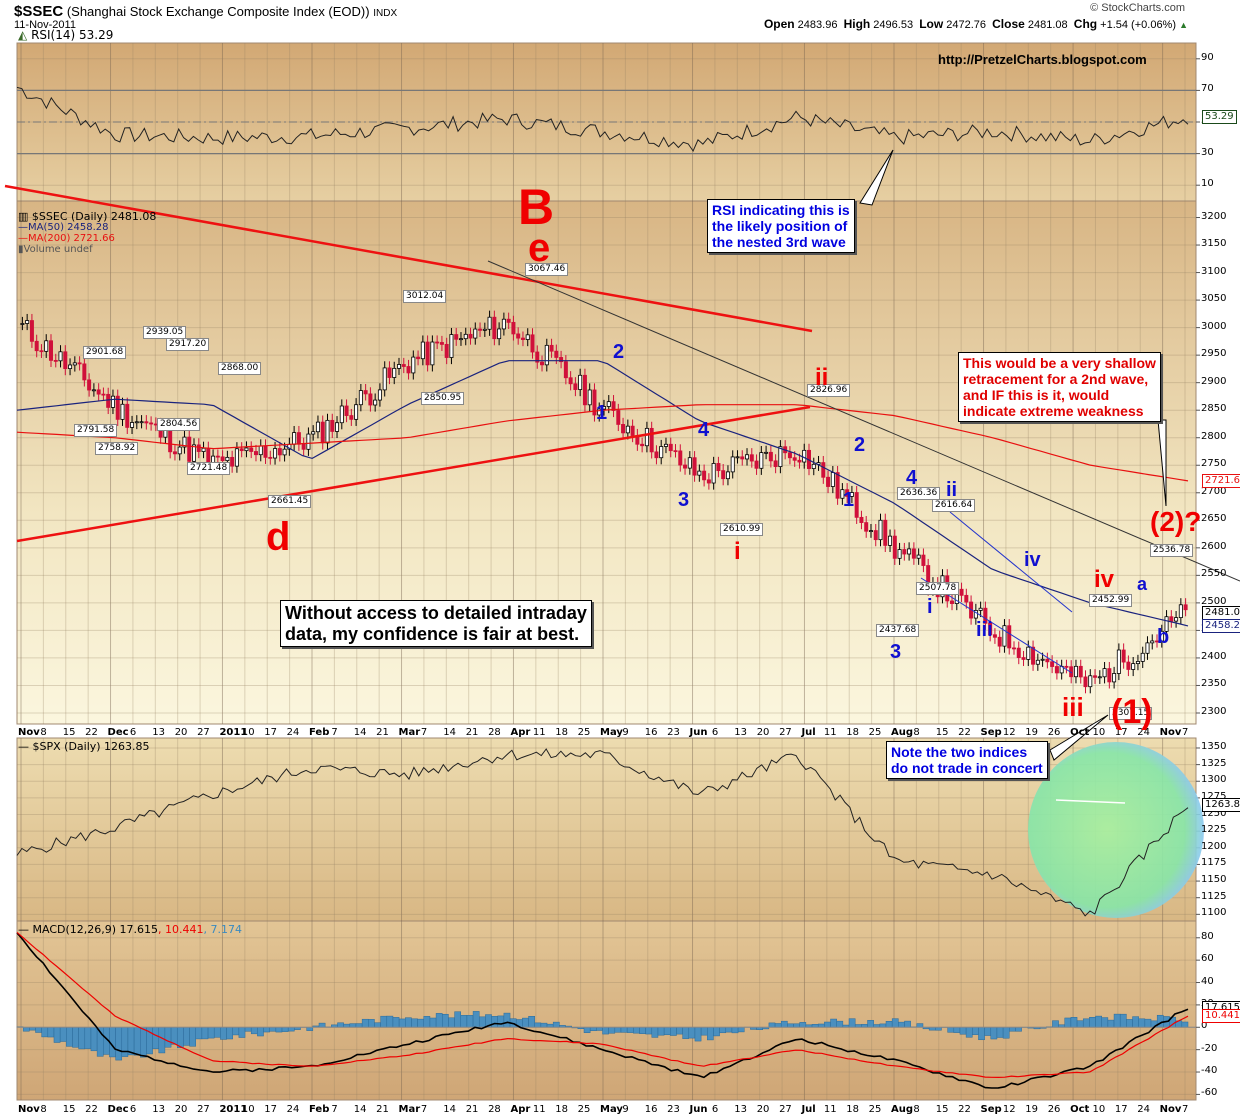  What do you see at coordinates (1172, 550) in the screenshot?
I see `price-label: 2536.78` at bounding box center [1172, 550].